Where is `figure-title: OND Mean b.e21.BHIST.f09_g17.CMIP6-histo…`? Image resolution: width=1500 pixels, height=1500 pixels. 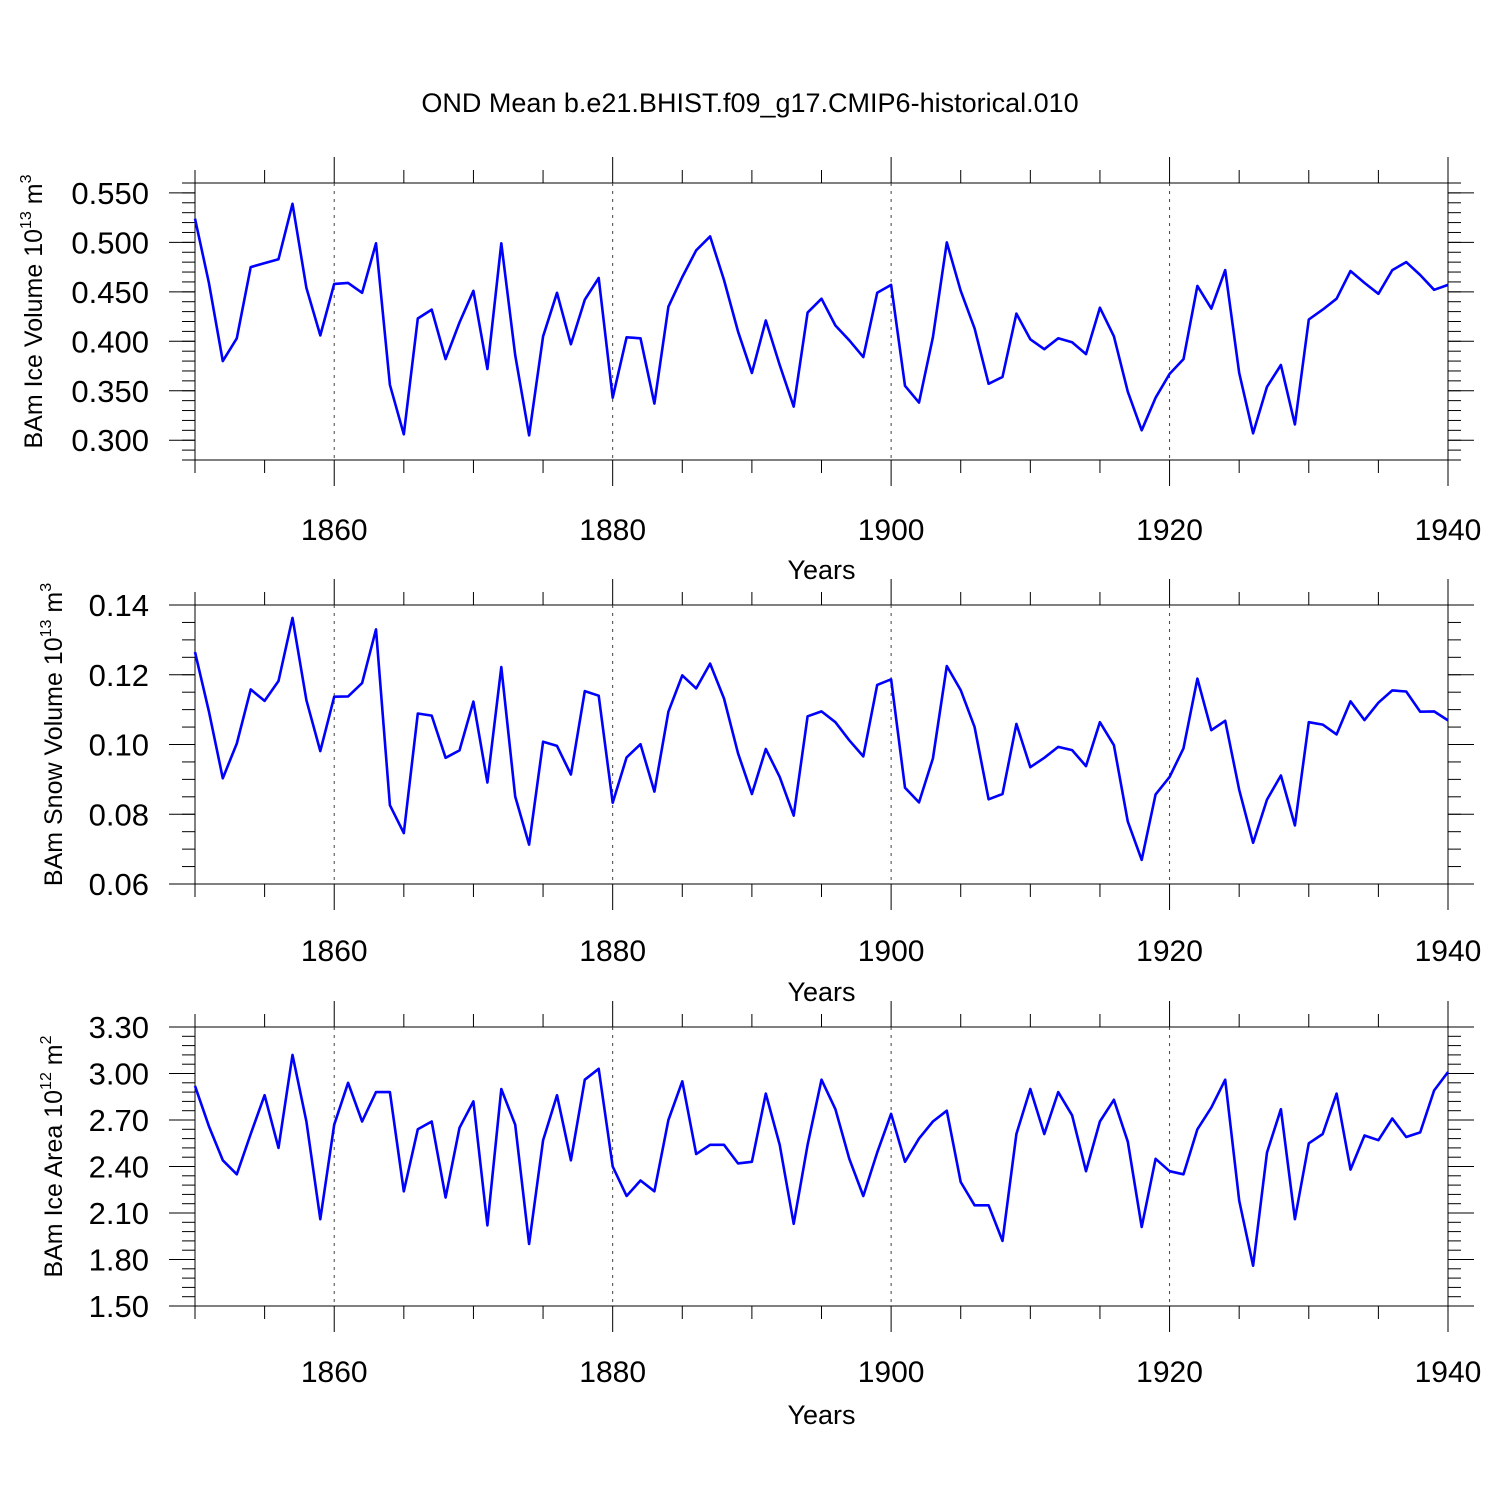 figure-title: OND Mean b.e21.BHIST.f09_g17.CMIP6-histo… is located at coordinates (750, 103).